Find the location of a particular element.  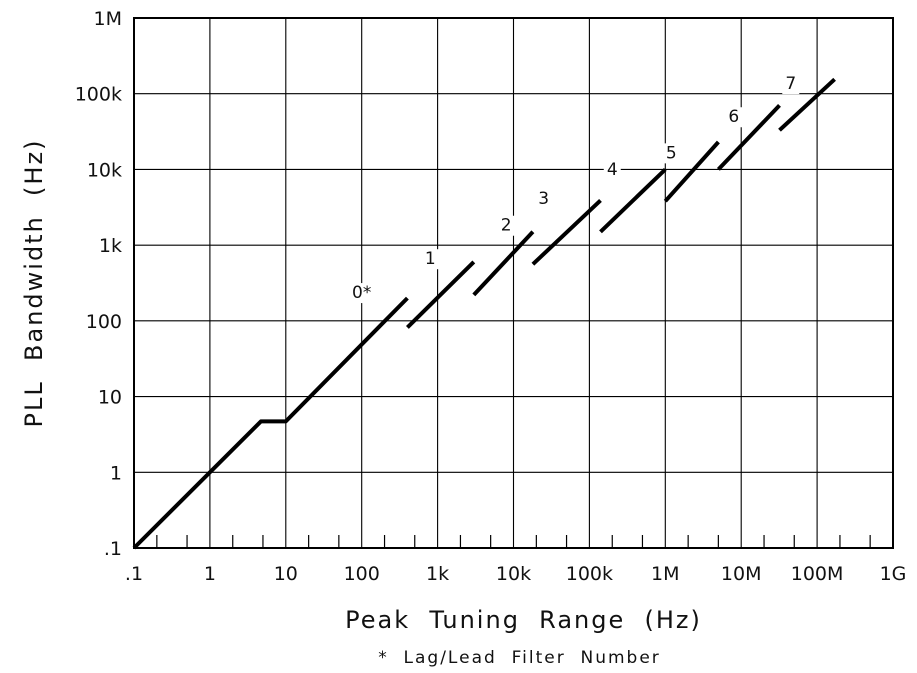

filter-number-label: 6 is located at coordinates (733, 117).